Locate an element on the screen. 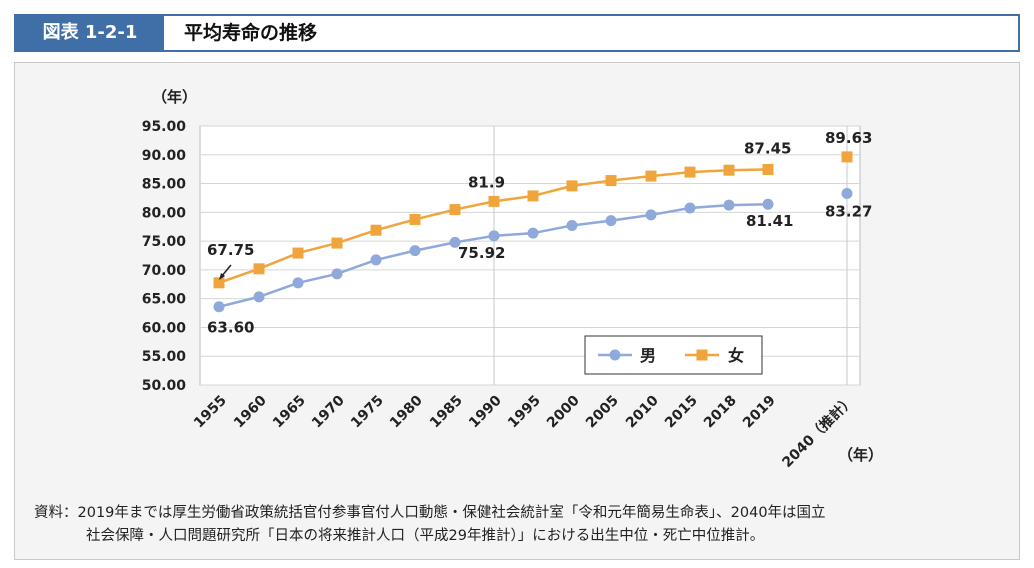 The width and height of the screenshot is (1034, 568). data-label: 87.45 is located at coordinates (767, 148).